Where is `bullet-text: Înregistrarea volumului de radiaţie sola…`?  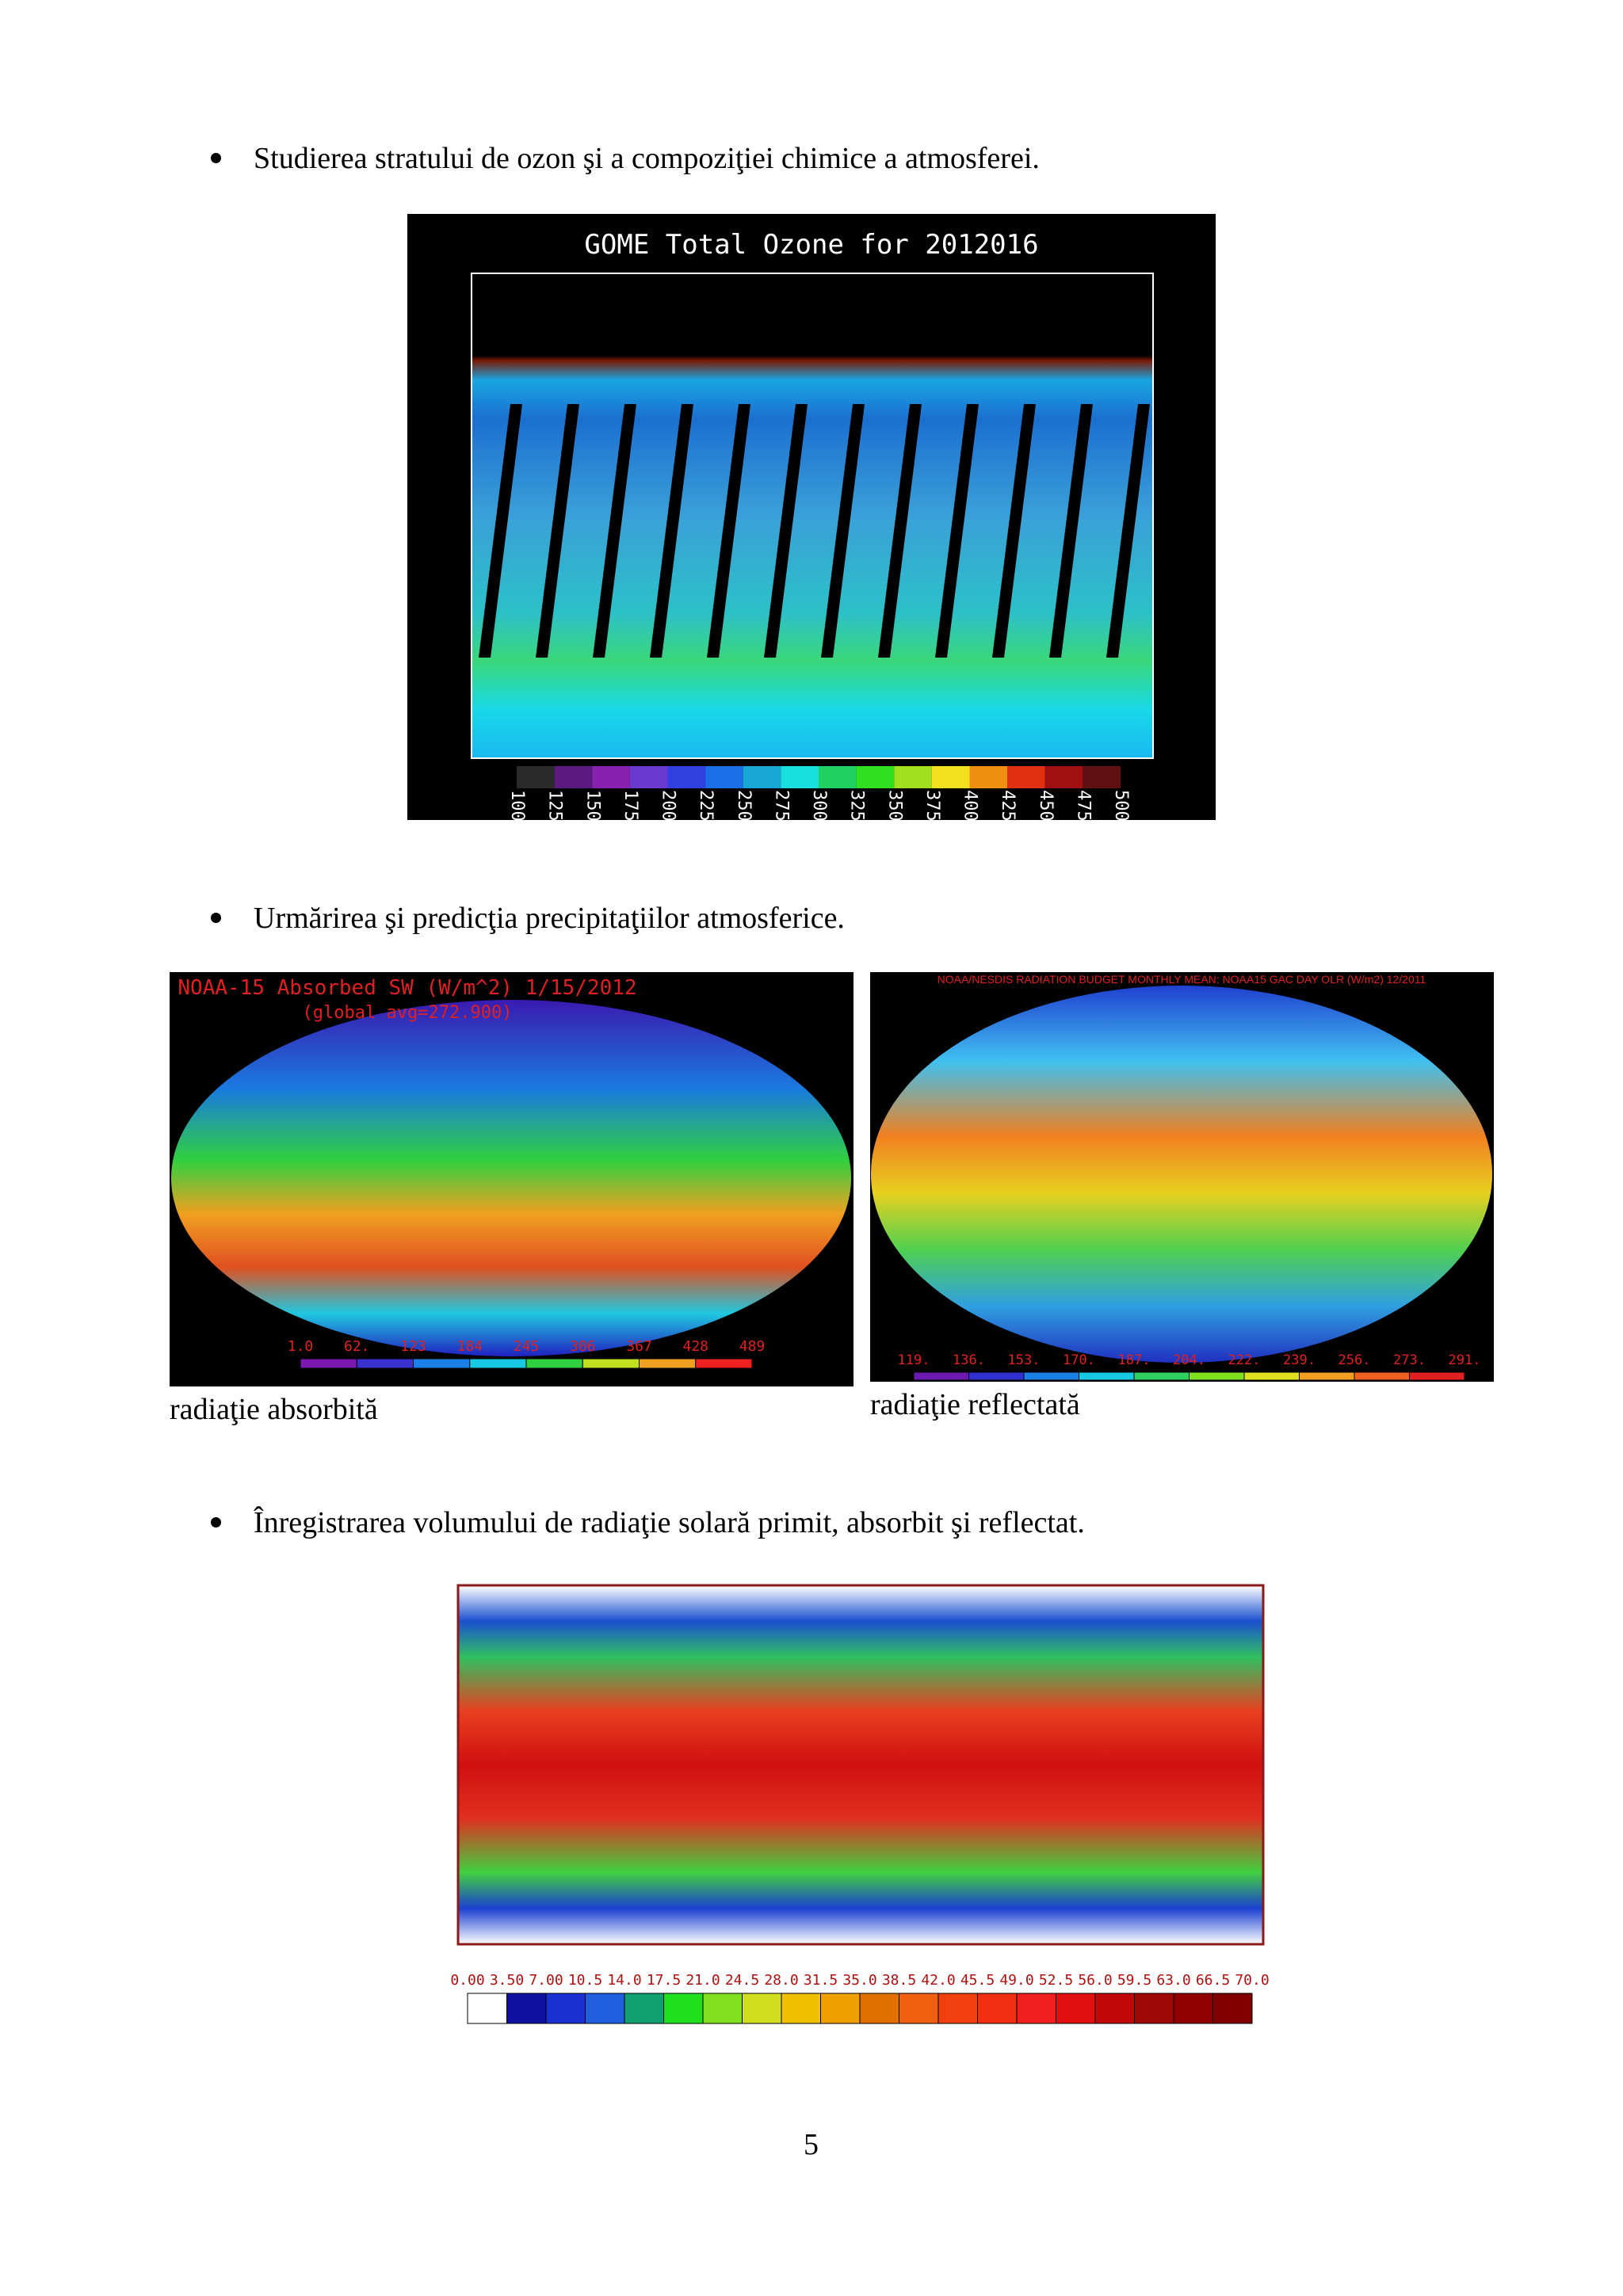
bullet-text: Înregistrarea volumului de radiaţie sola… is located at coordinates (669, 1522).